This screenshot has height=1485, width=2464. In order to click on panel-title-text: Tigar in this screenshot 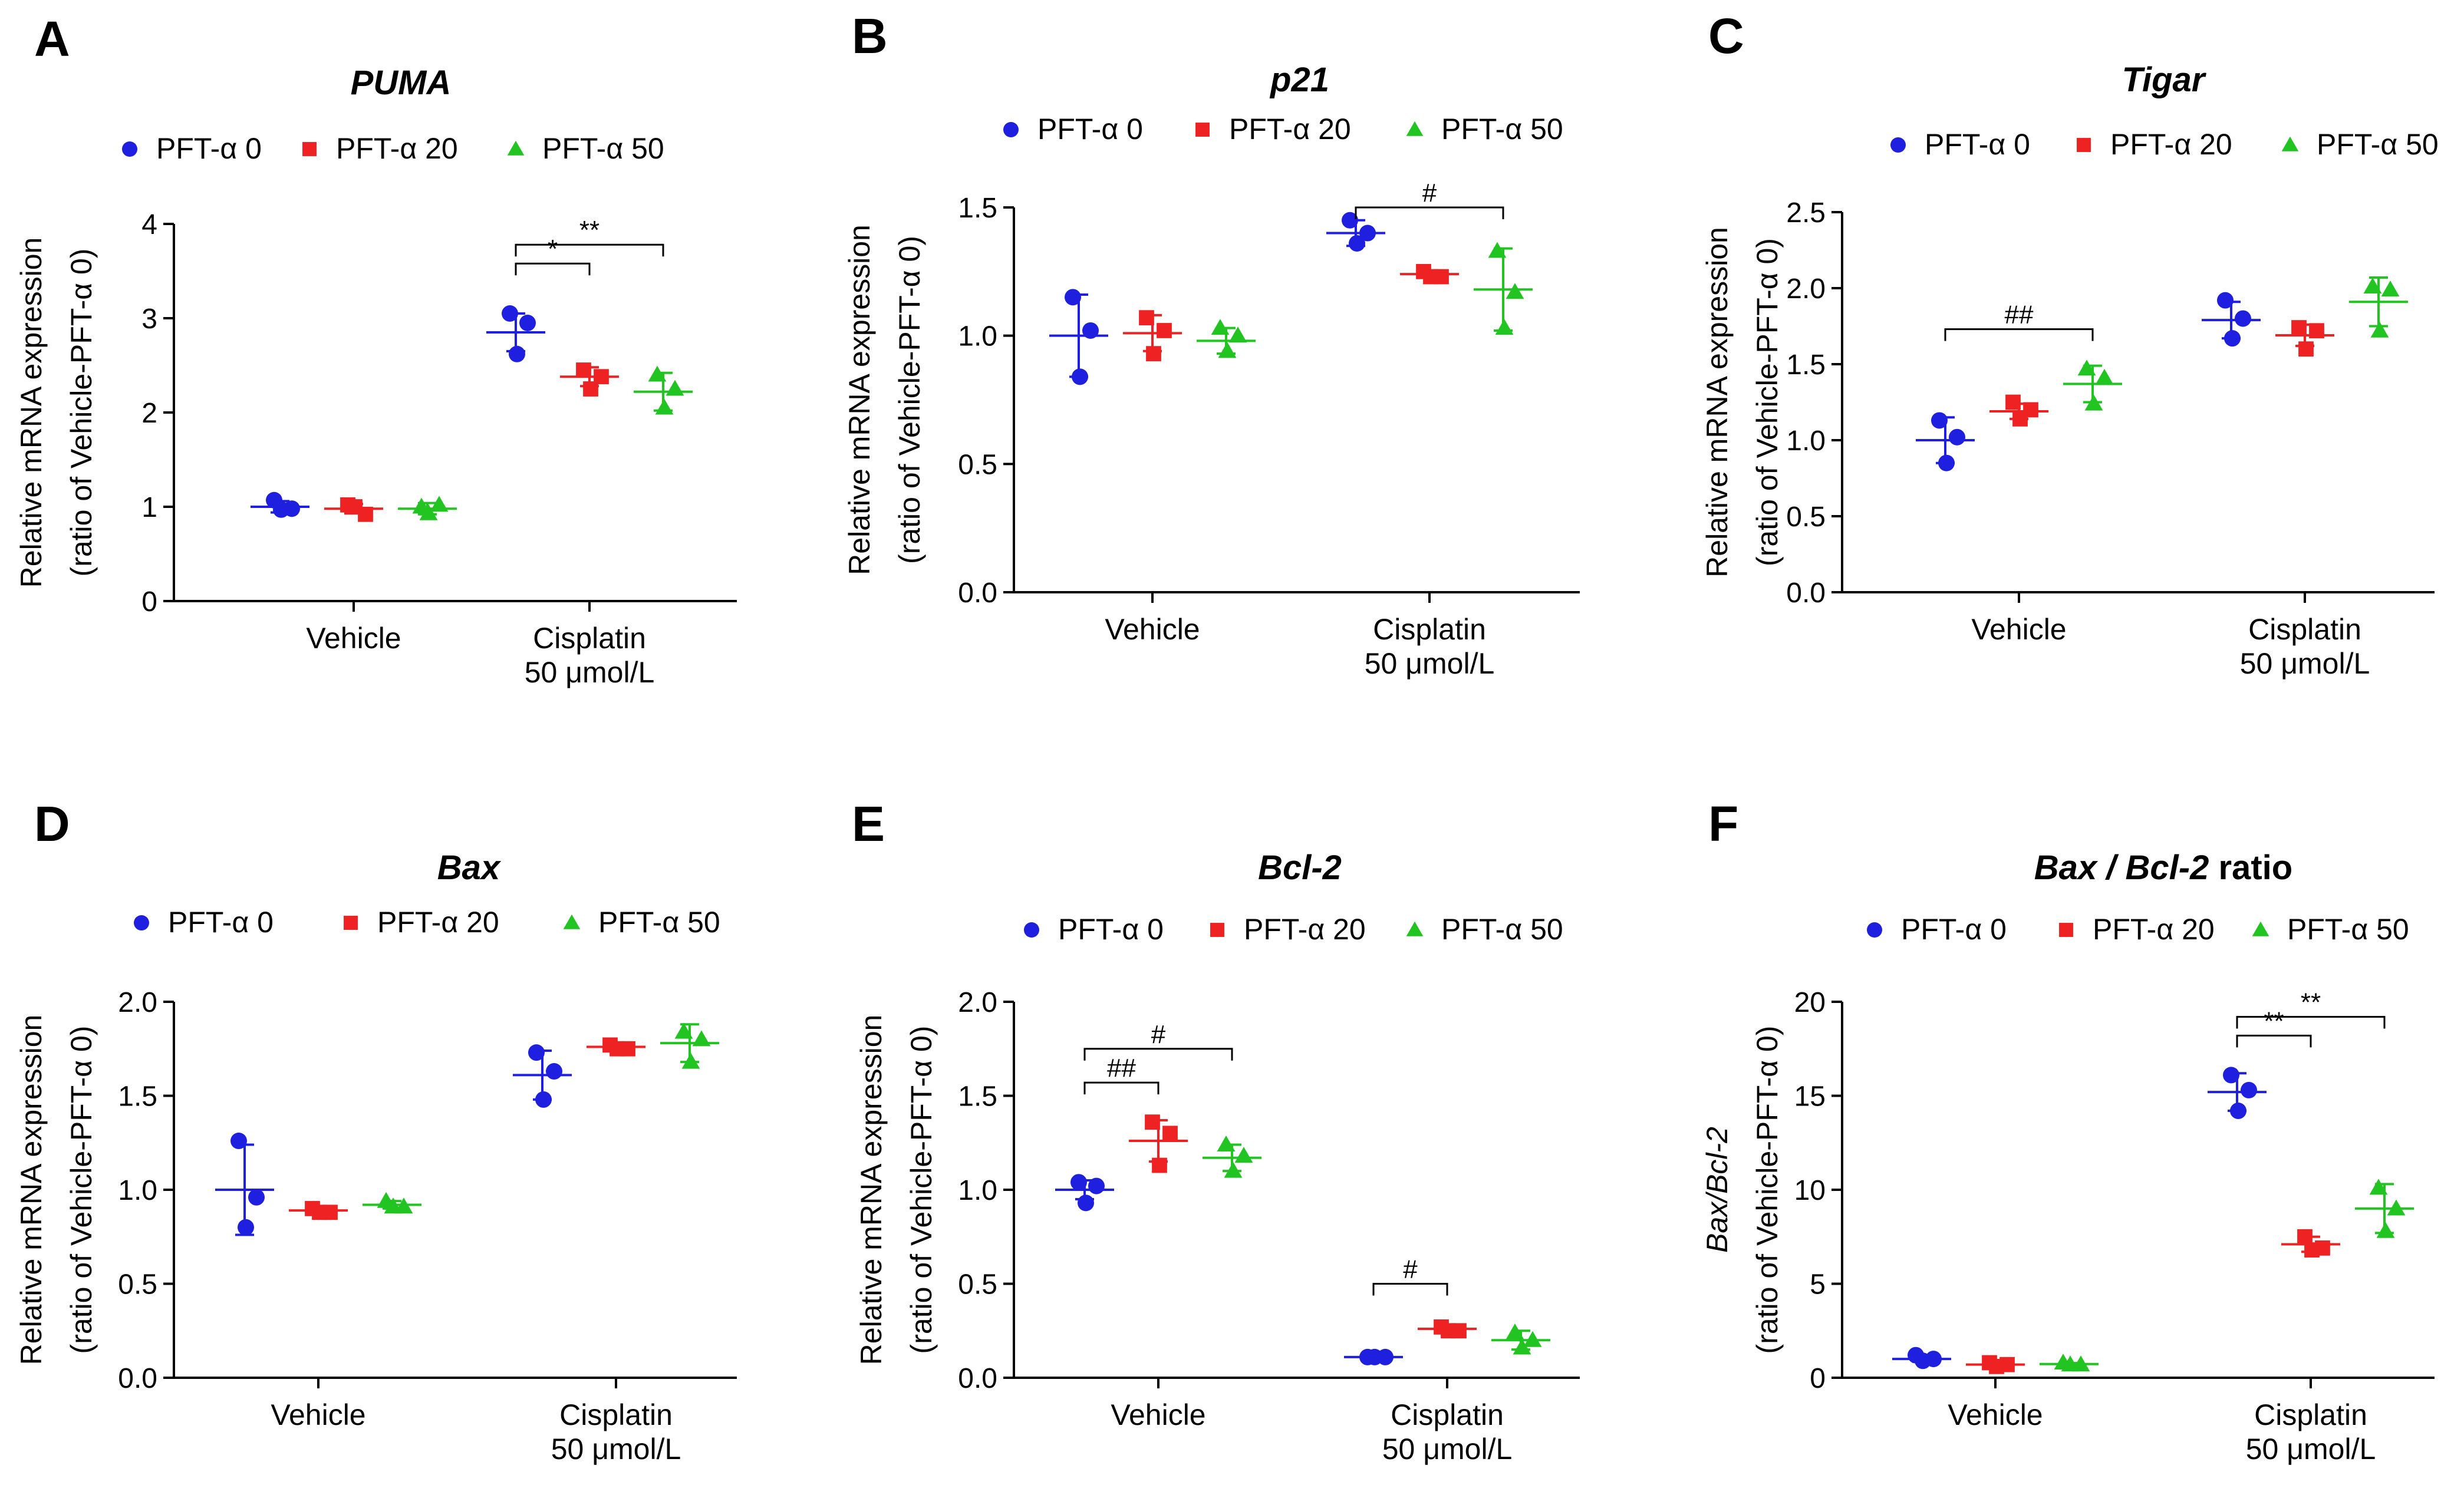, I will do `click(2164, 80)`.